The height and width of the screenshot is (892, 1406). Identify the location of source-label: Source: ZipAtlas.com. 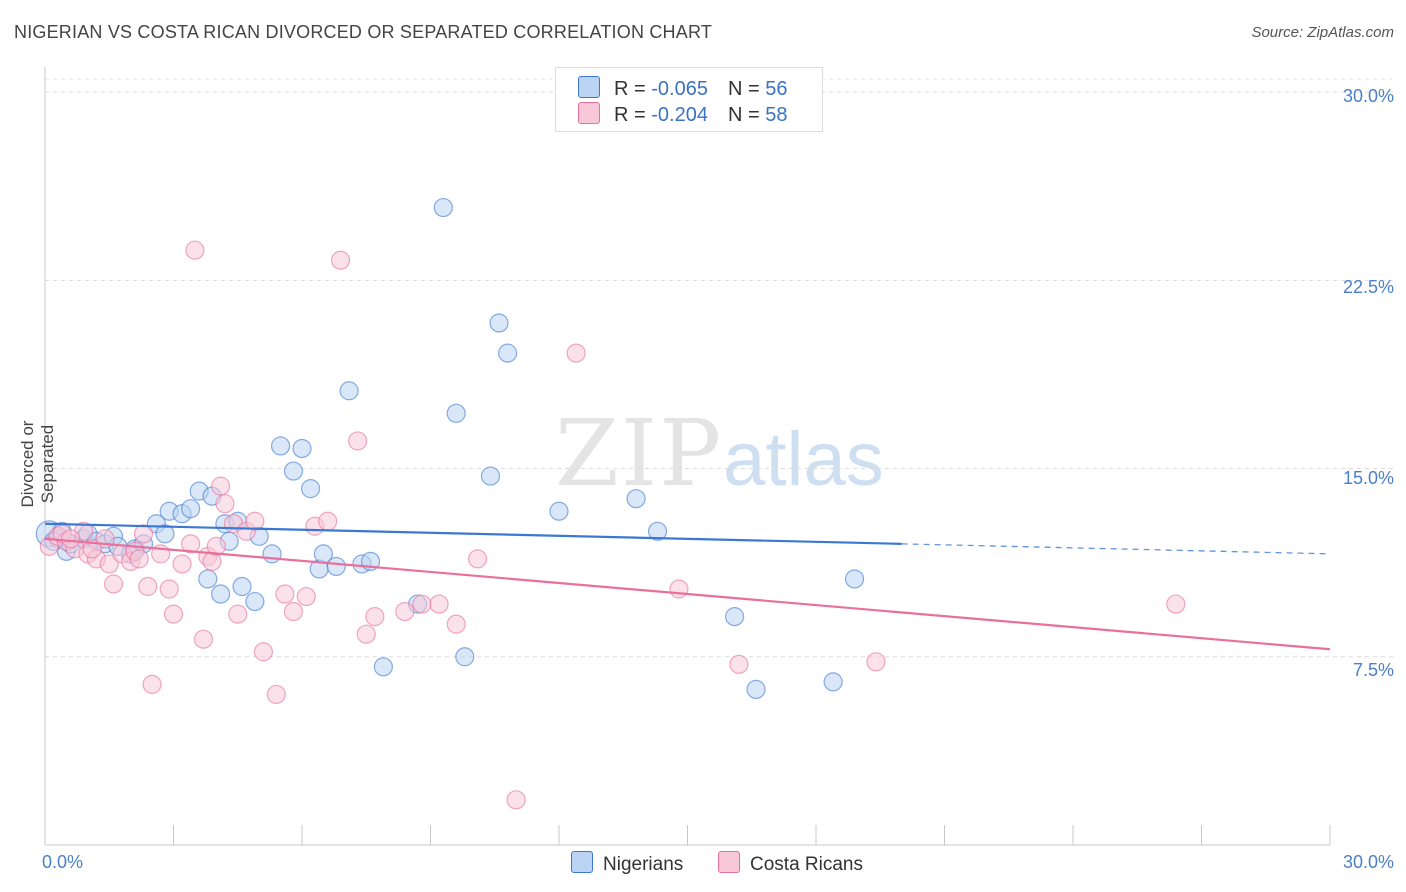
(1322, 32).